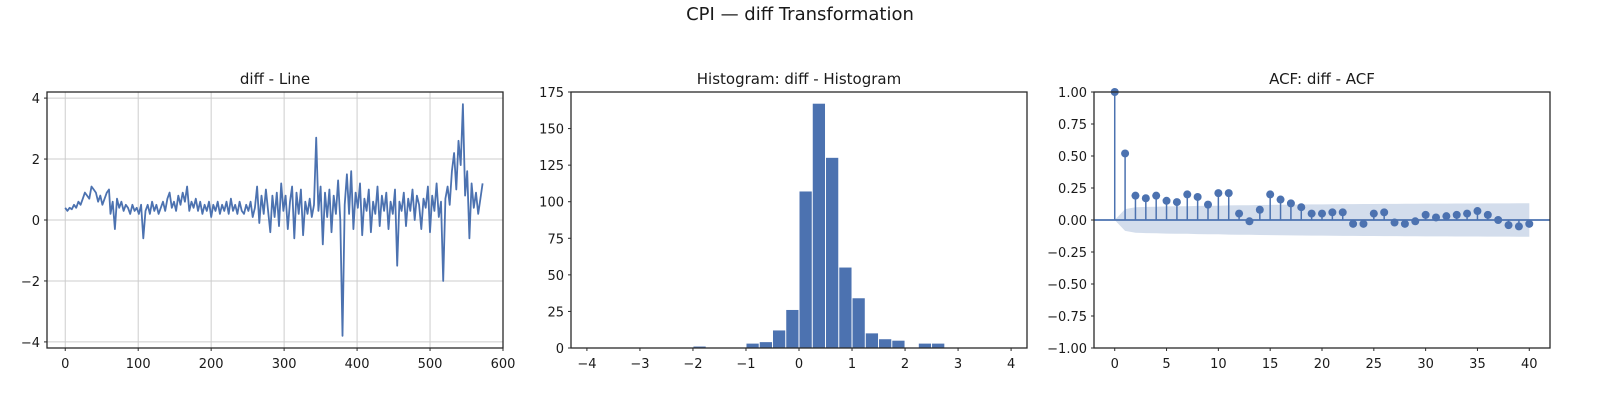 The image size is (1600, 400). I want to click on panel3-x-tick-label: 40, so click(1529, 364).